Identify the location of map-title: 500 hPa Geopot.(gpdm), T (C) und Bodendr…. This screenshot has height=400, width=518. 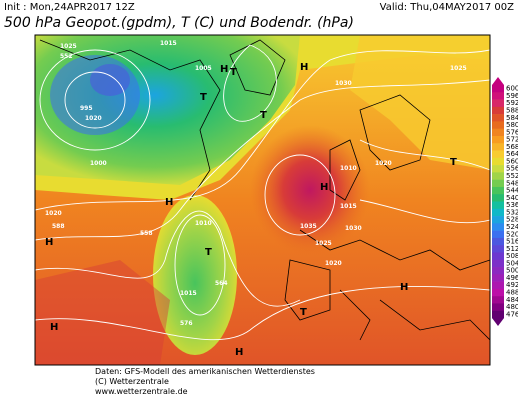
(179, 23).